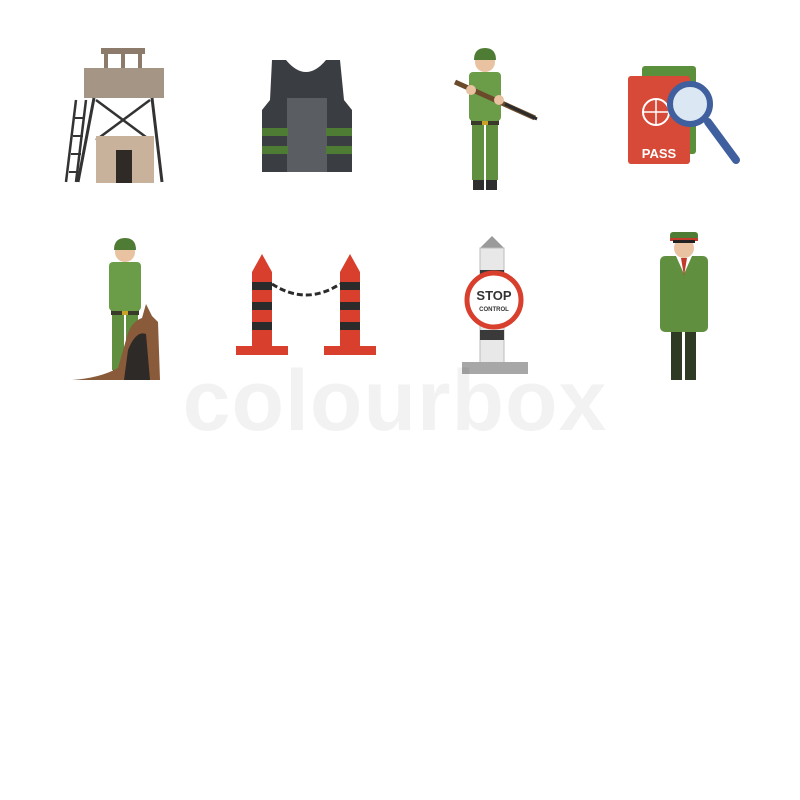 The width and height of the screenshot is (800, 800). I want to click on stop-control-sign-icon: STOP CONTROL, so click(495, 305).